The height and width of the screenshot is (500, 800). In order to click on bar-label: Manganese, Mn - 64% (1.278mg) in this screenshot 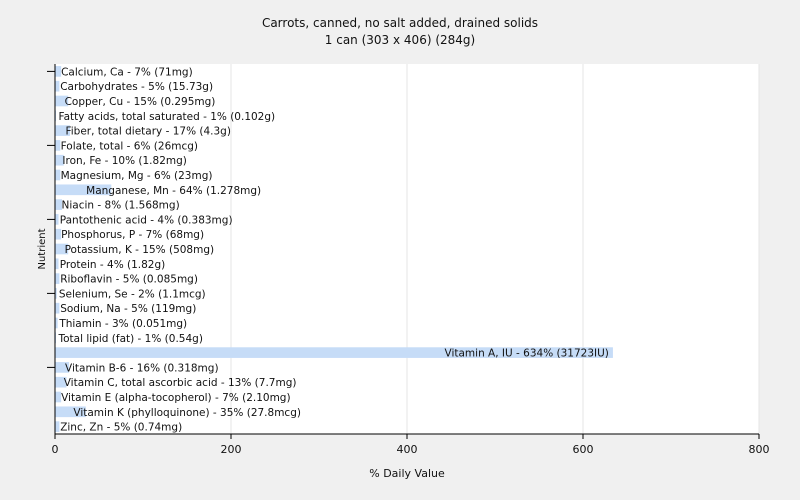, I will do `click(173, 191)`.